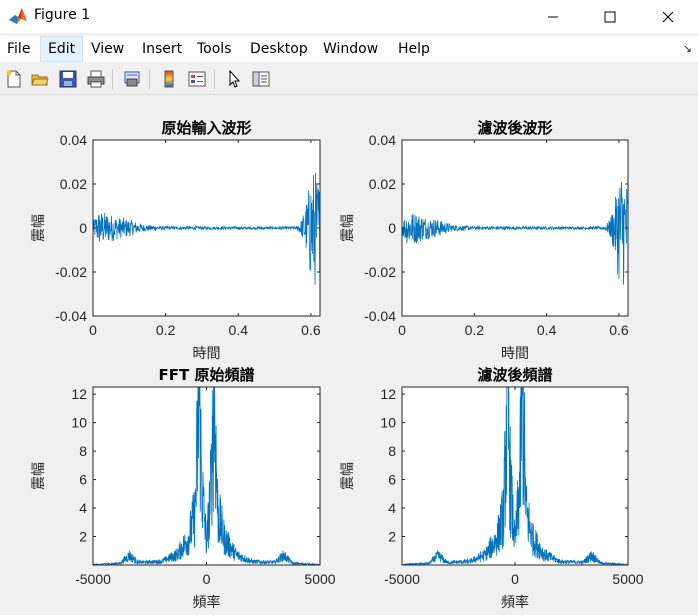 Image resolution: width=698 pixels, height=615 pixels. I want to click on maximize-button, so click(610, 16).